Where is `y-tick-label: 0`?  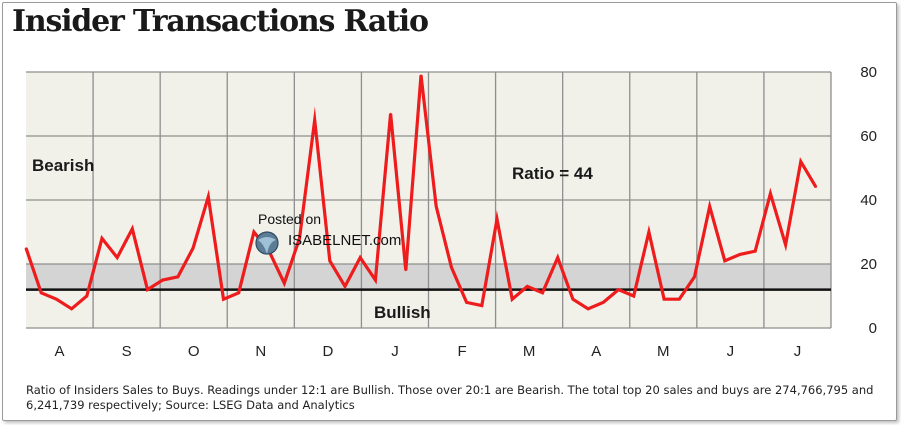
y-tick-label: 0 is located at coordinates (873, 328).